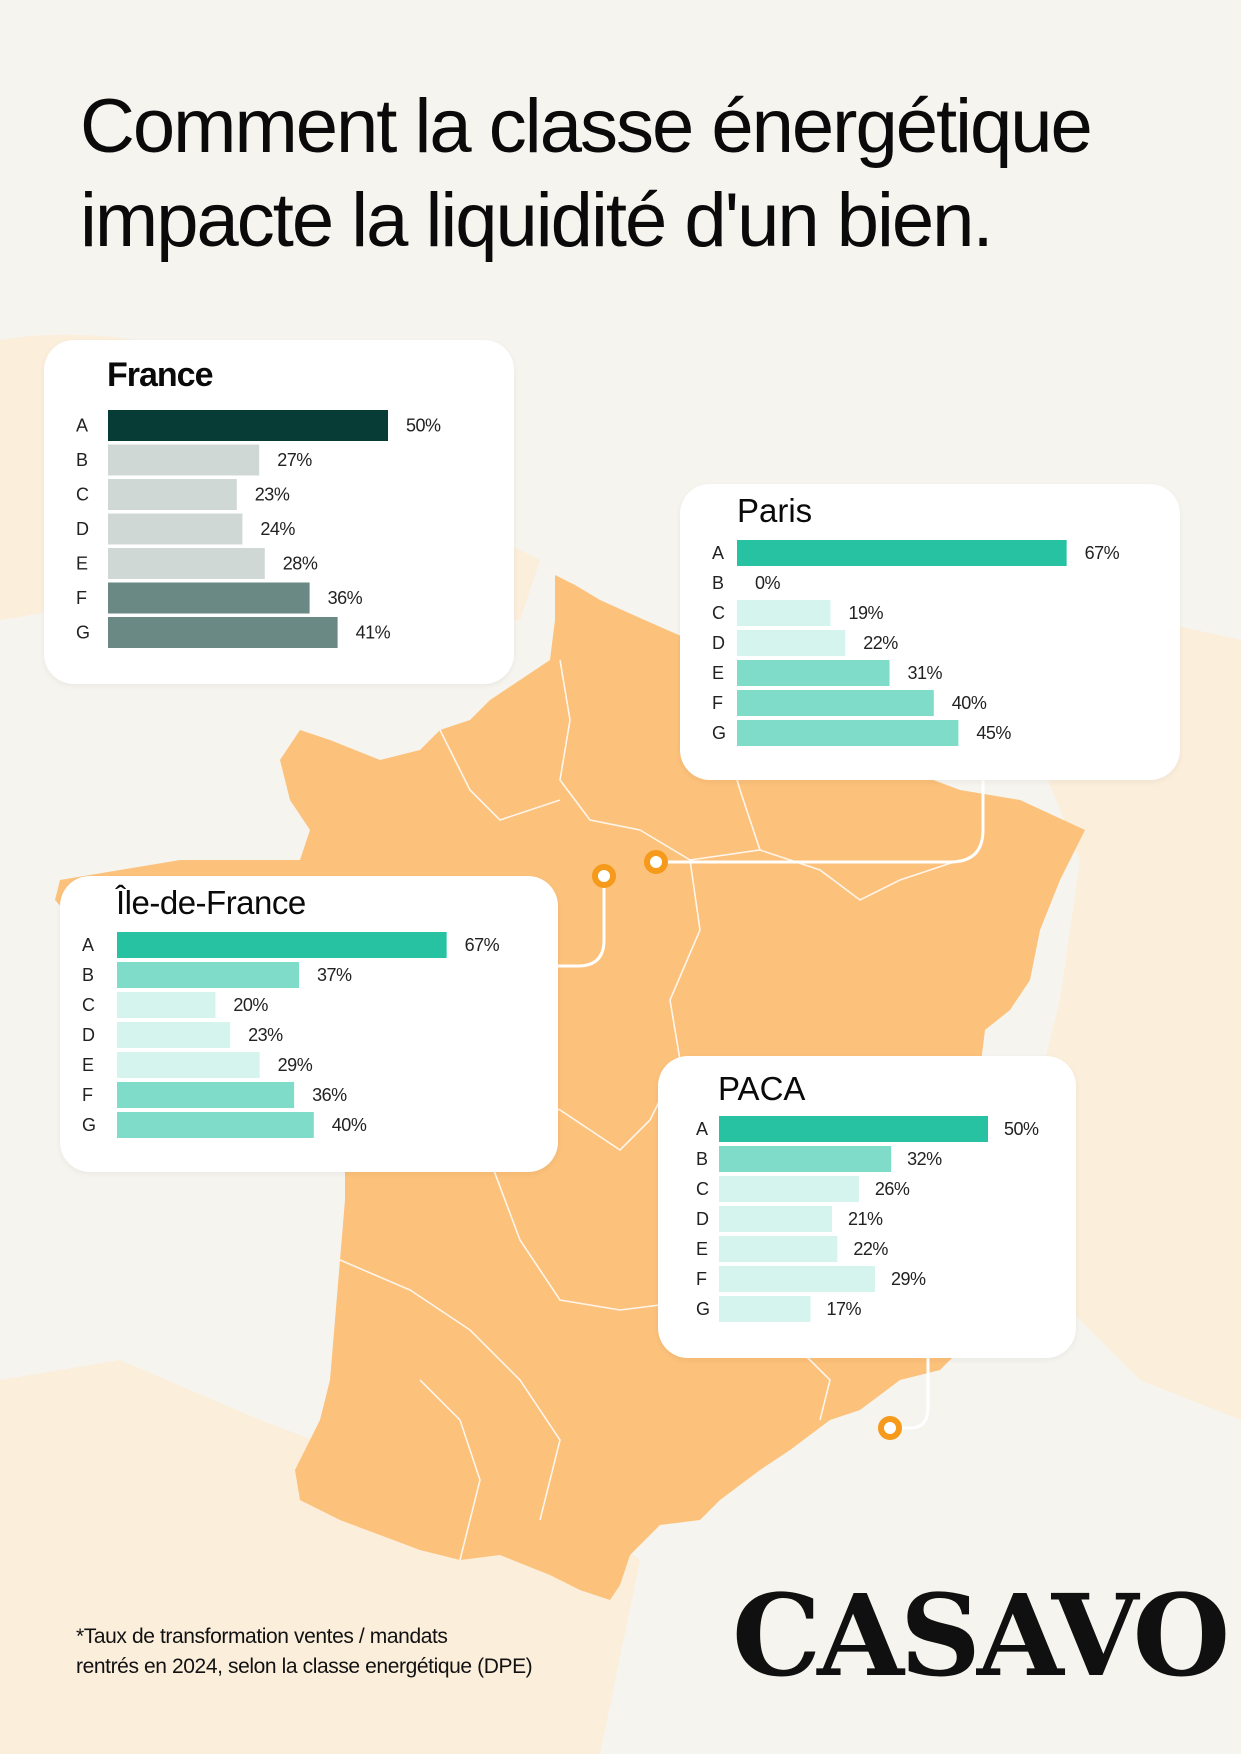 This screenshot has width=1241, height=1754. I want to click on ile-de-france-bar-f, so click(206, 1095).